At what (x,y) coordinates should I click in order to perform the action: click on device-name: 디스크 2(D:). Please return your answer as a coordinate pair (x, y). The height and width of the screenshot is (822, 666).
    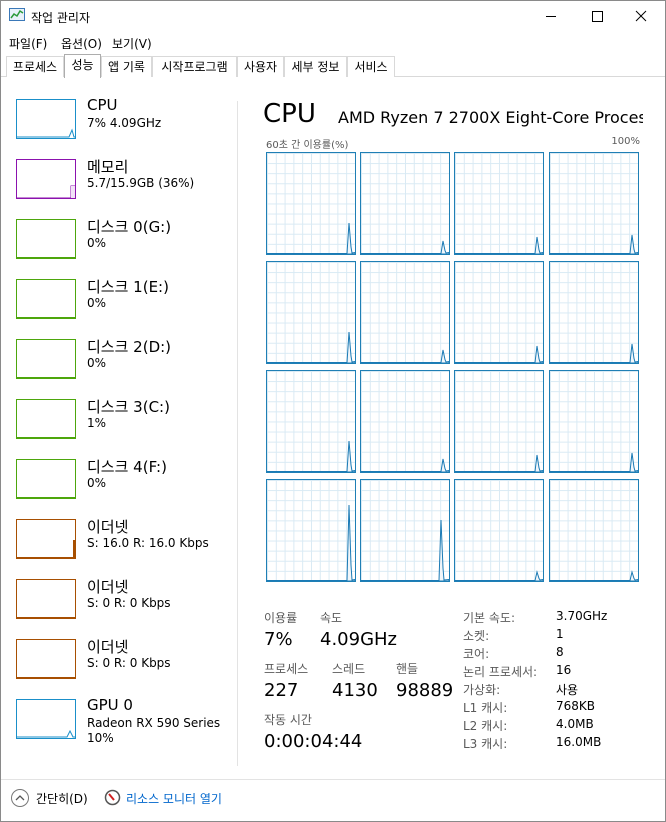
    Looking at the image, I should click on (129, 347).